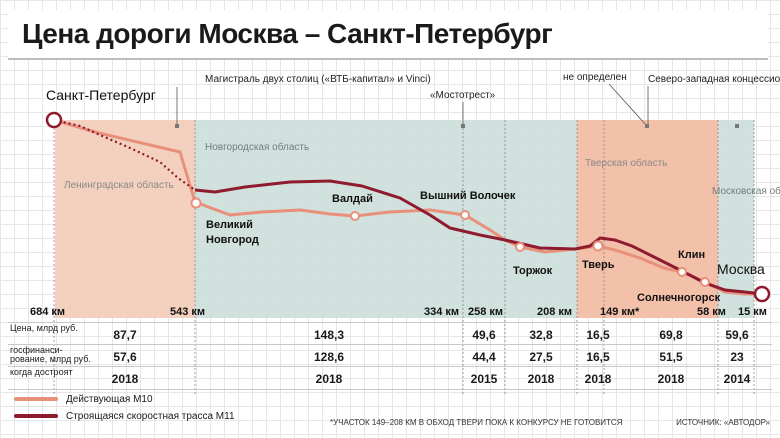 The image size is (780, 438). I want to click on city-dot-novgorod, so click(196, 203).